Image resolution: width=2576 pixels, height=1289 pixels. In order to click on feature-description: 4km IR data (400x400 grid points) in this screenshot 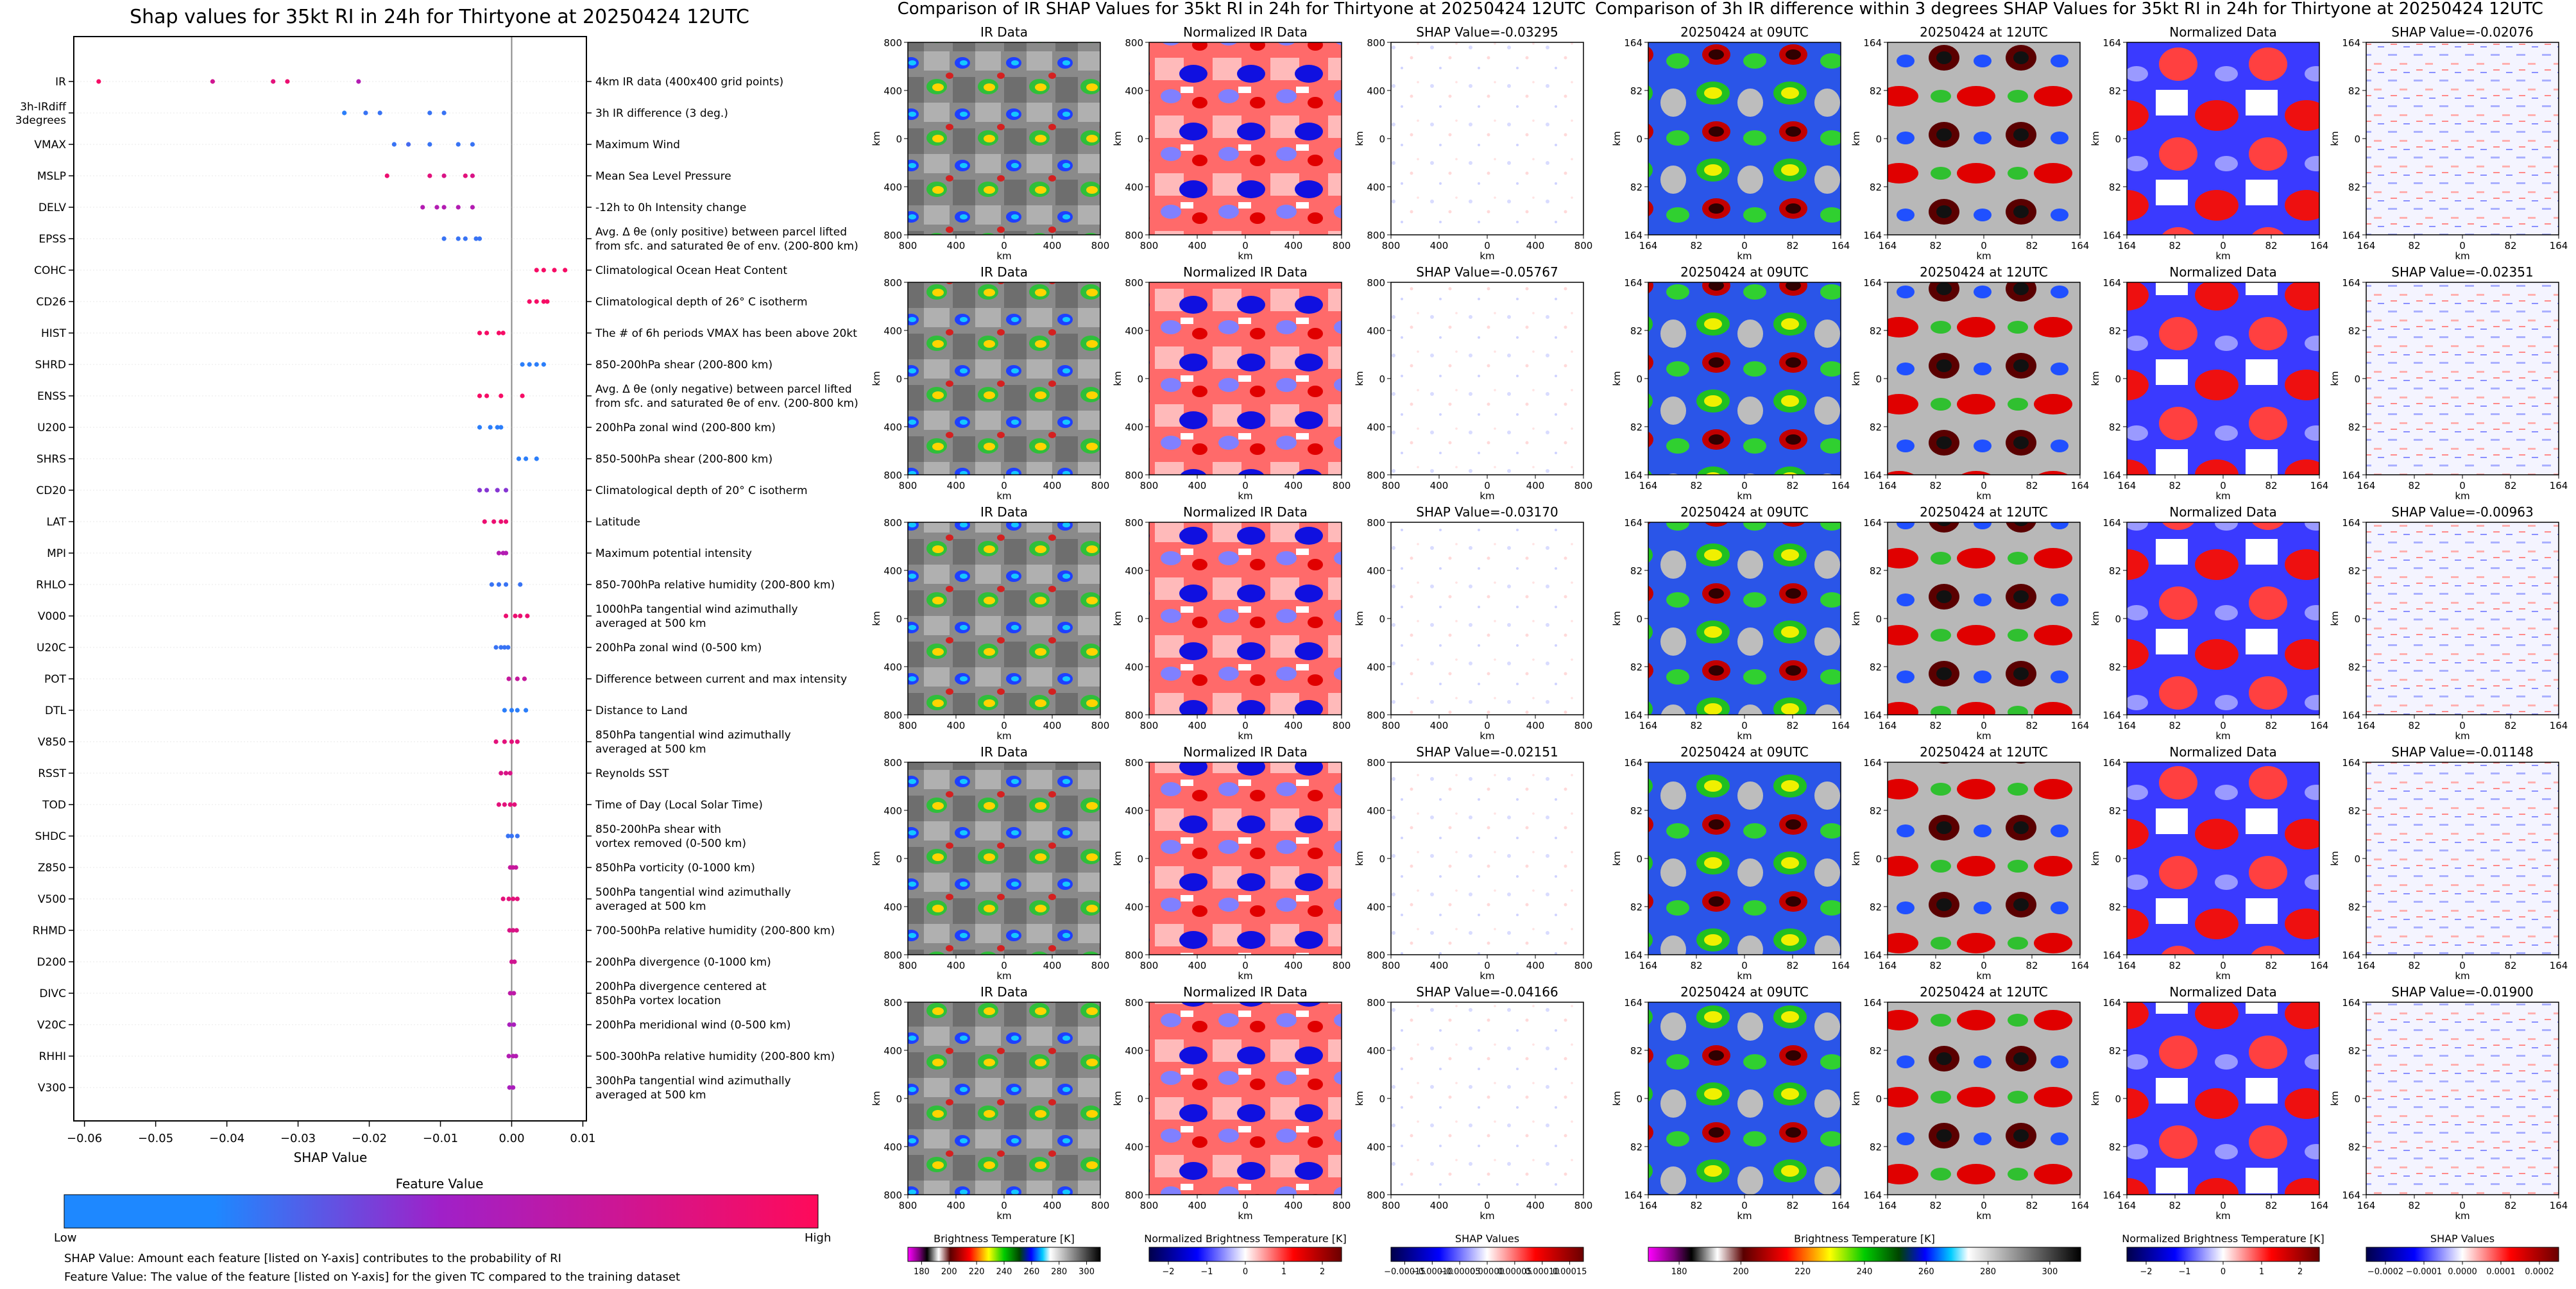, I will do `click(689, 82)`.